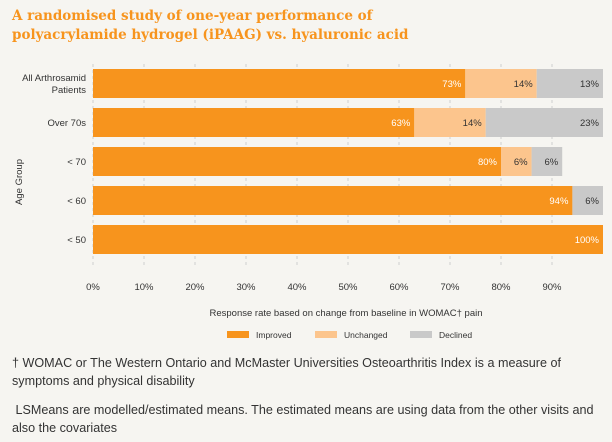  I want to click on legend-swatch-unchanged, so click(326, 334).